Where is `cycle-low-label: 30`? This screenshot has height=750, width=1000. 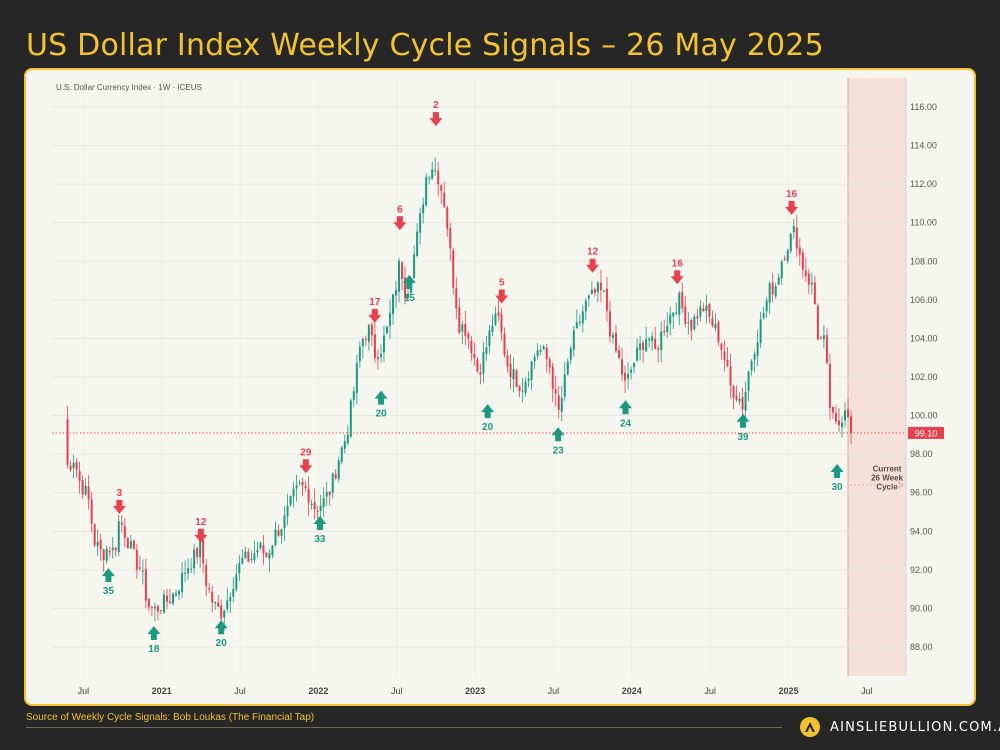 cycle-low-label: 30 is located at coordinates (837, 487).